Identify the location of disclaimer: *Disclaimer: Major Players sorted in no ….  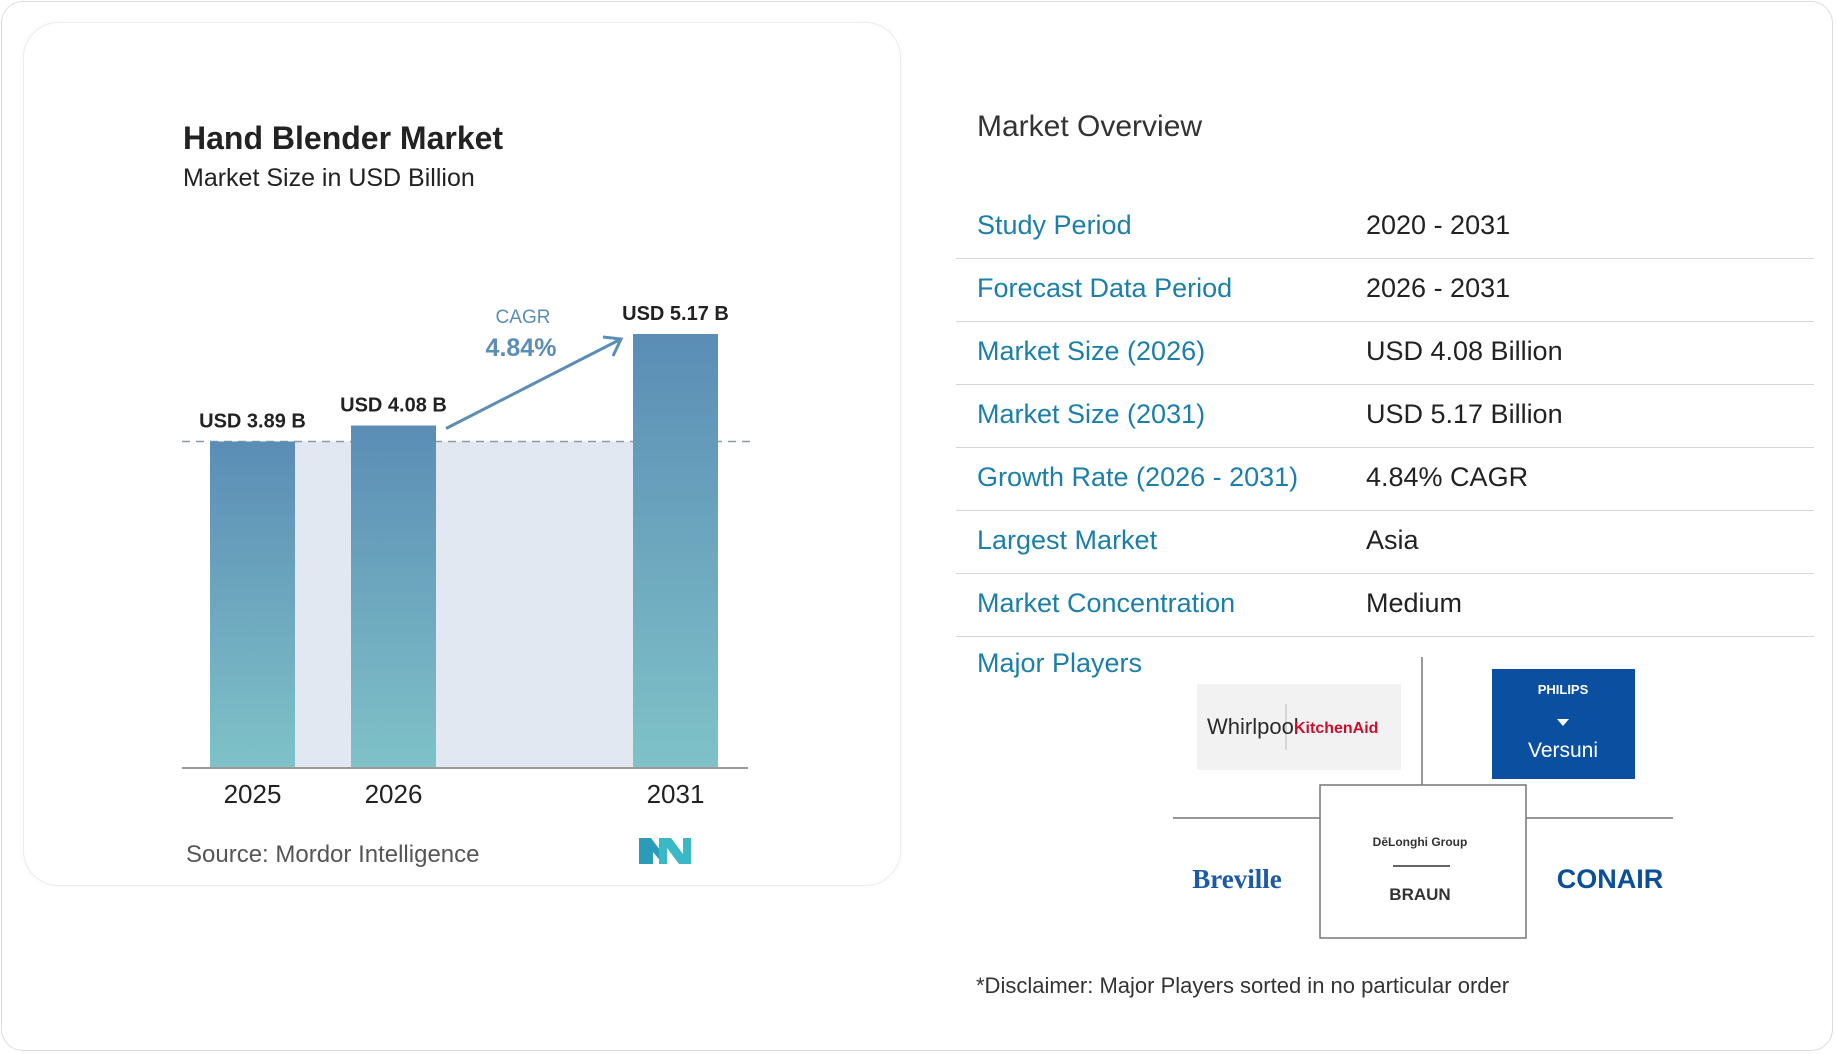
(1243, 985).